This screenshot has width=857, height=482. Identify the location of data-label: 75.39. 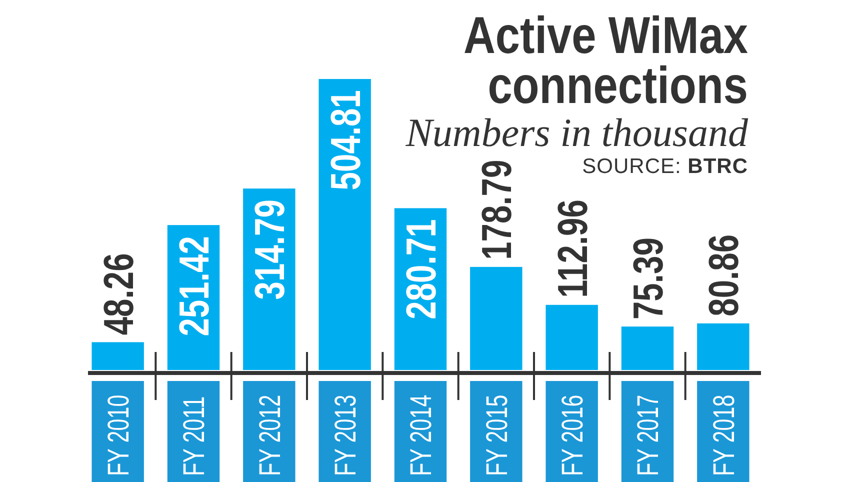
(648, 279).